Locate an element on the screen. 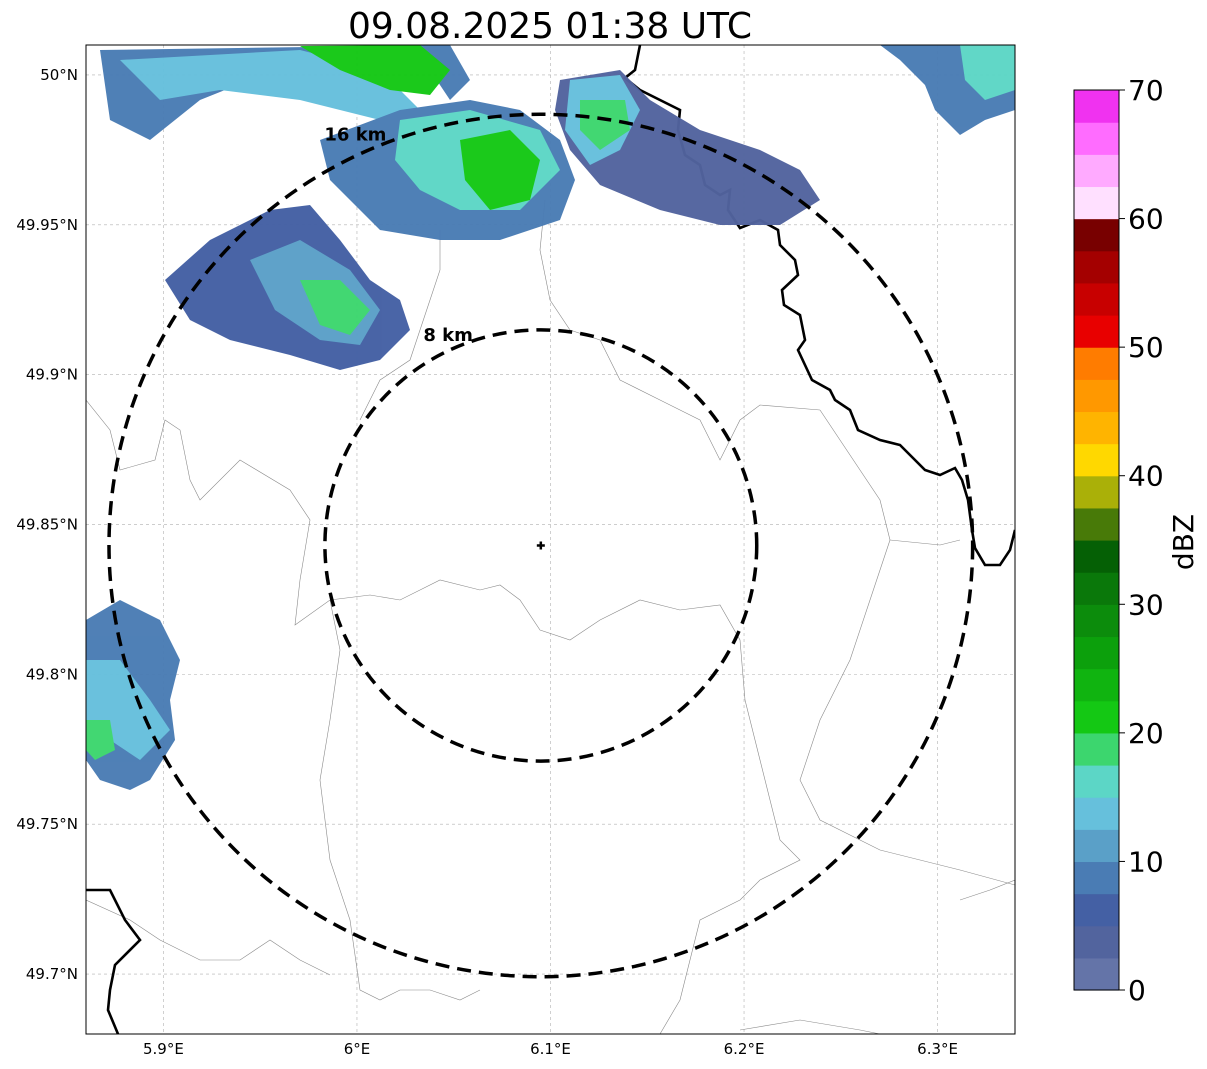  colorbar-blocks is located at coordinates (1096, 540).